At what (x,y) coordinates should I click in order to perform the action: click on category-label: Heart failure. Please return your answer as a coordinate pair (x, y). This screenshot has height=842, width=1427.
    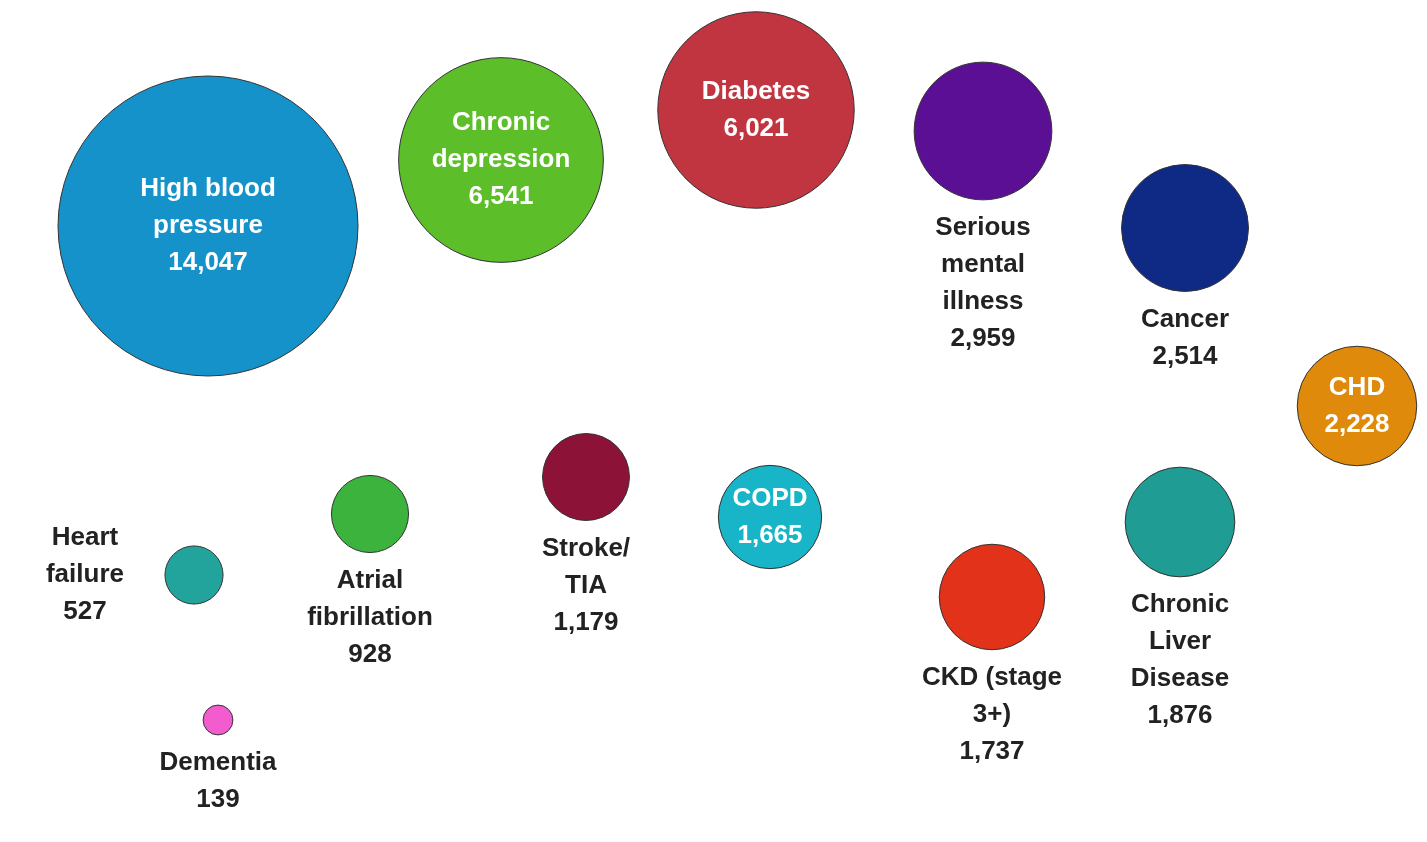
    Looking at the image, I should click on (84, 555).